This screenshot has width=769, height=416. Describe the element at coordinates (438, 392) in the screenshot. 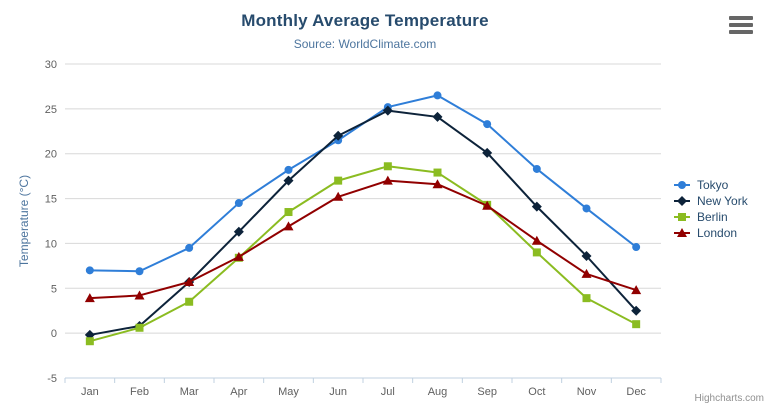

I see `svg-text: Aug` at that location.